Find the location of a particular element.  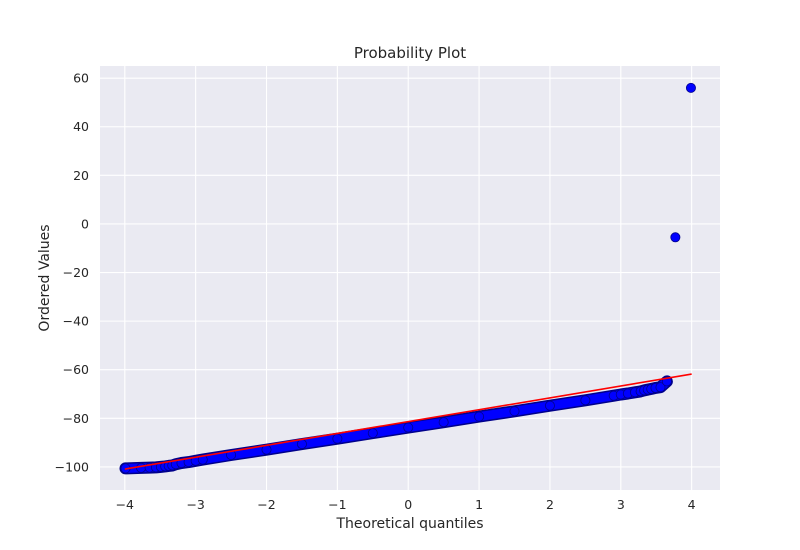

x-tick-label: 3 is located at coordinates (621, 504).